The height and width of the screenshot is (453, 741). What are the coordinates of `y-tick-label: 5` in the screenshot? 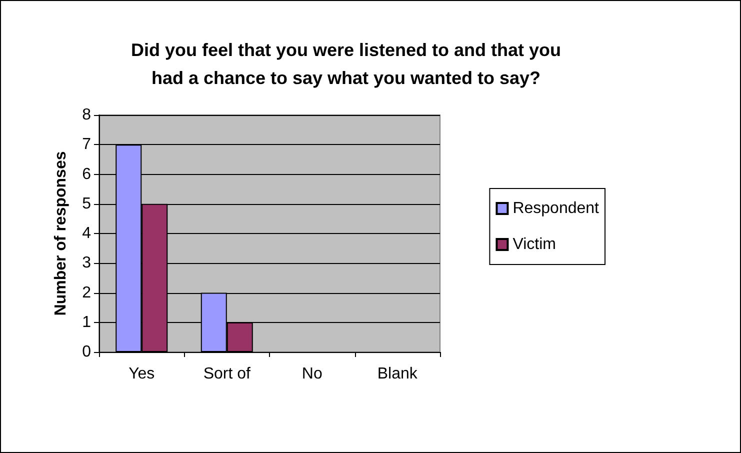 It's located at (87, 203).